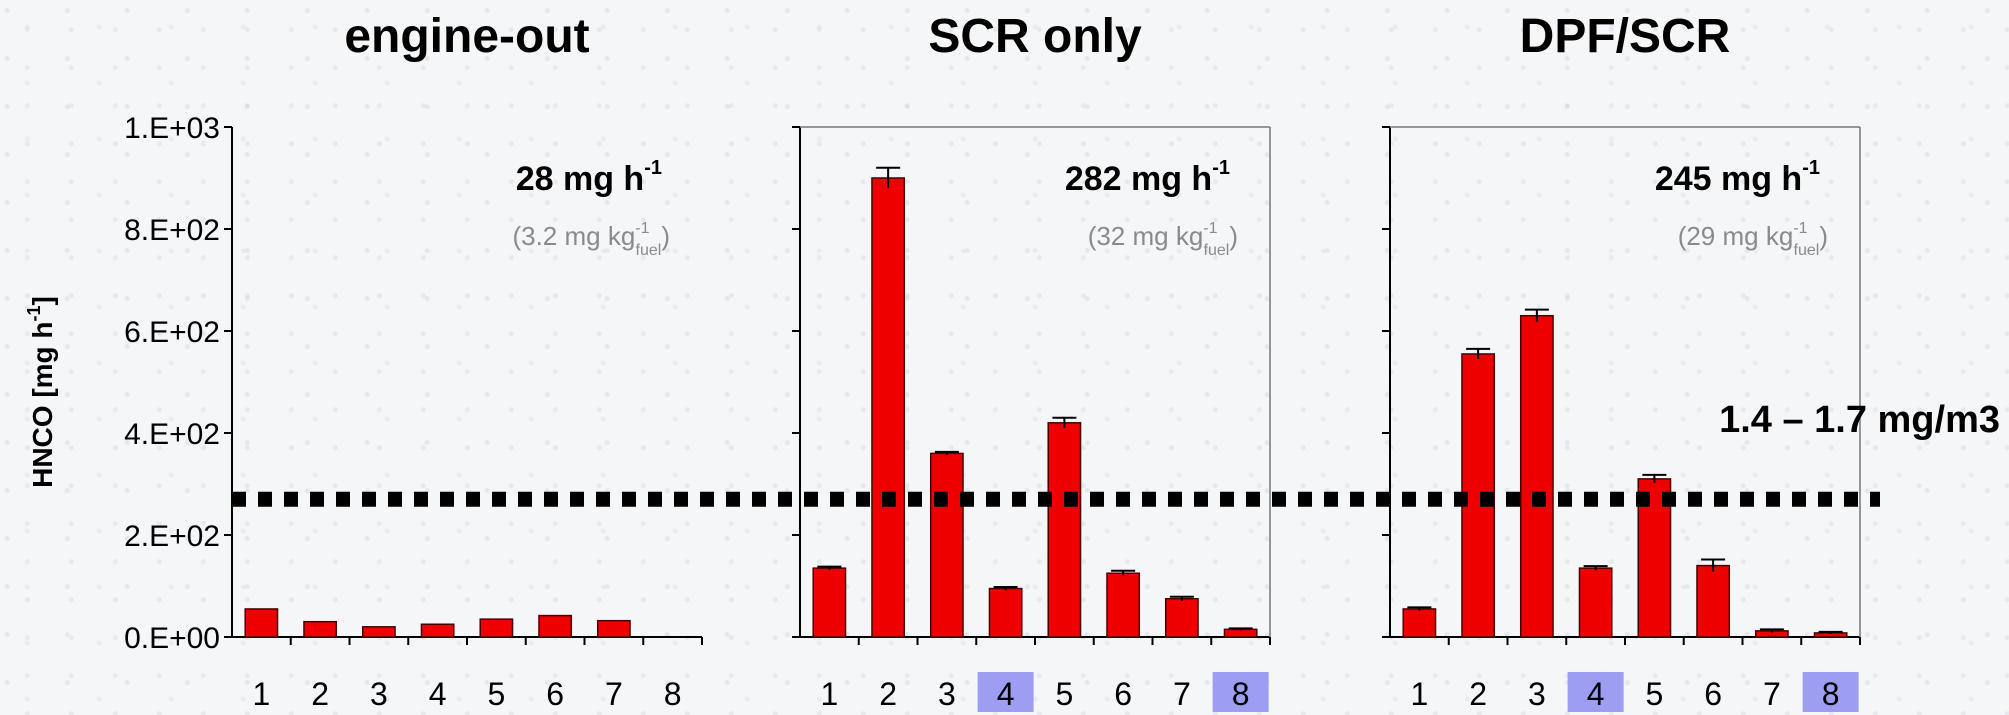 Image resolution: width=2009 pixels, height=715 pixels. I want to click on y-tick-label: 2.E+02, so click(172, 536).